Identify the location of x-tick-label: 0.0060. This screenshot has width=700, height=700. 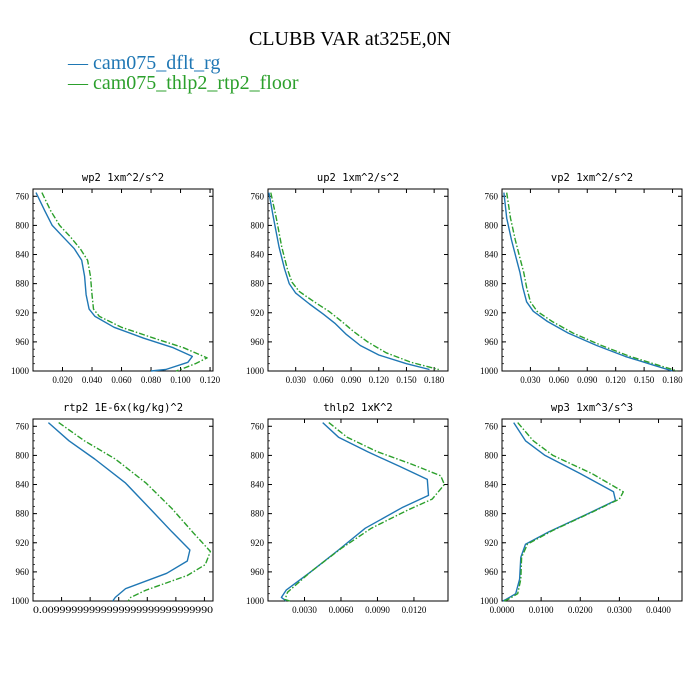
(341, 610).